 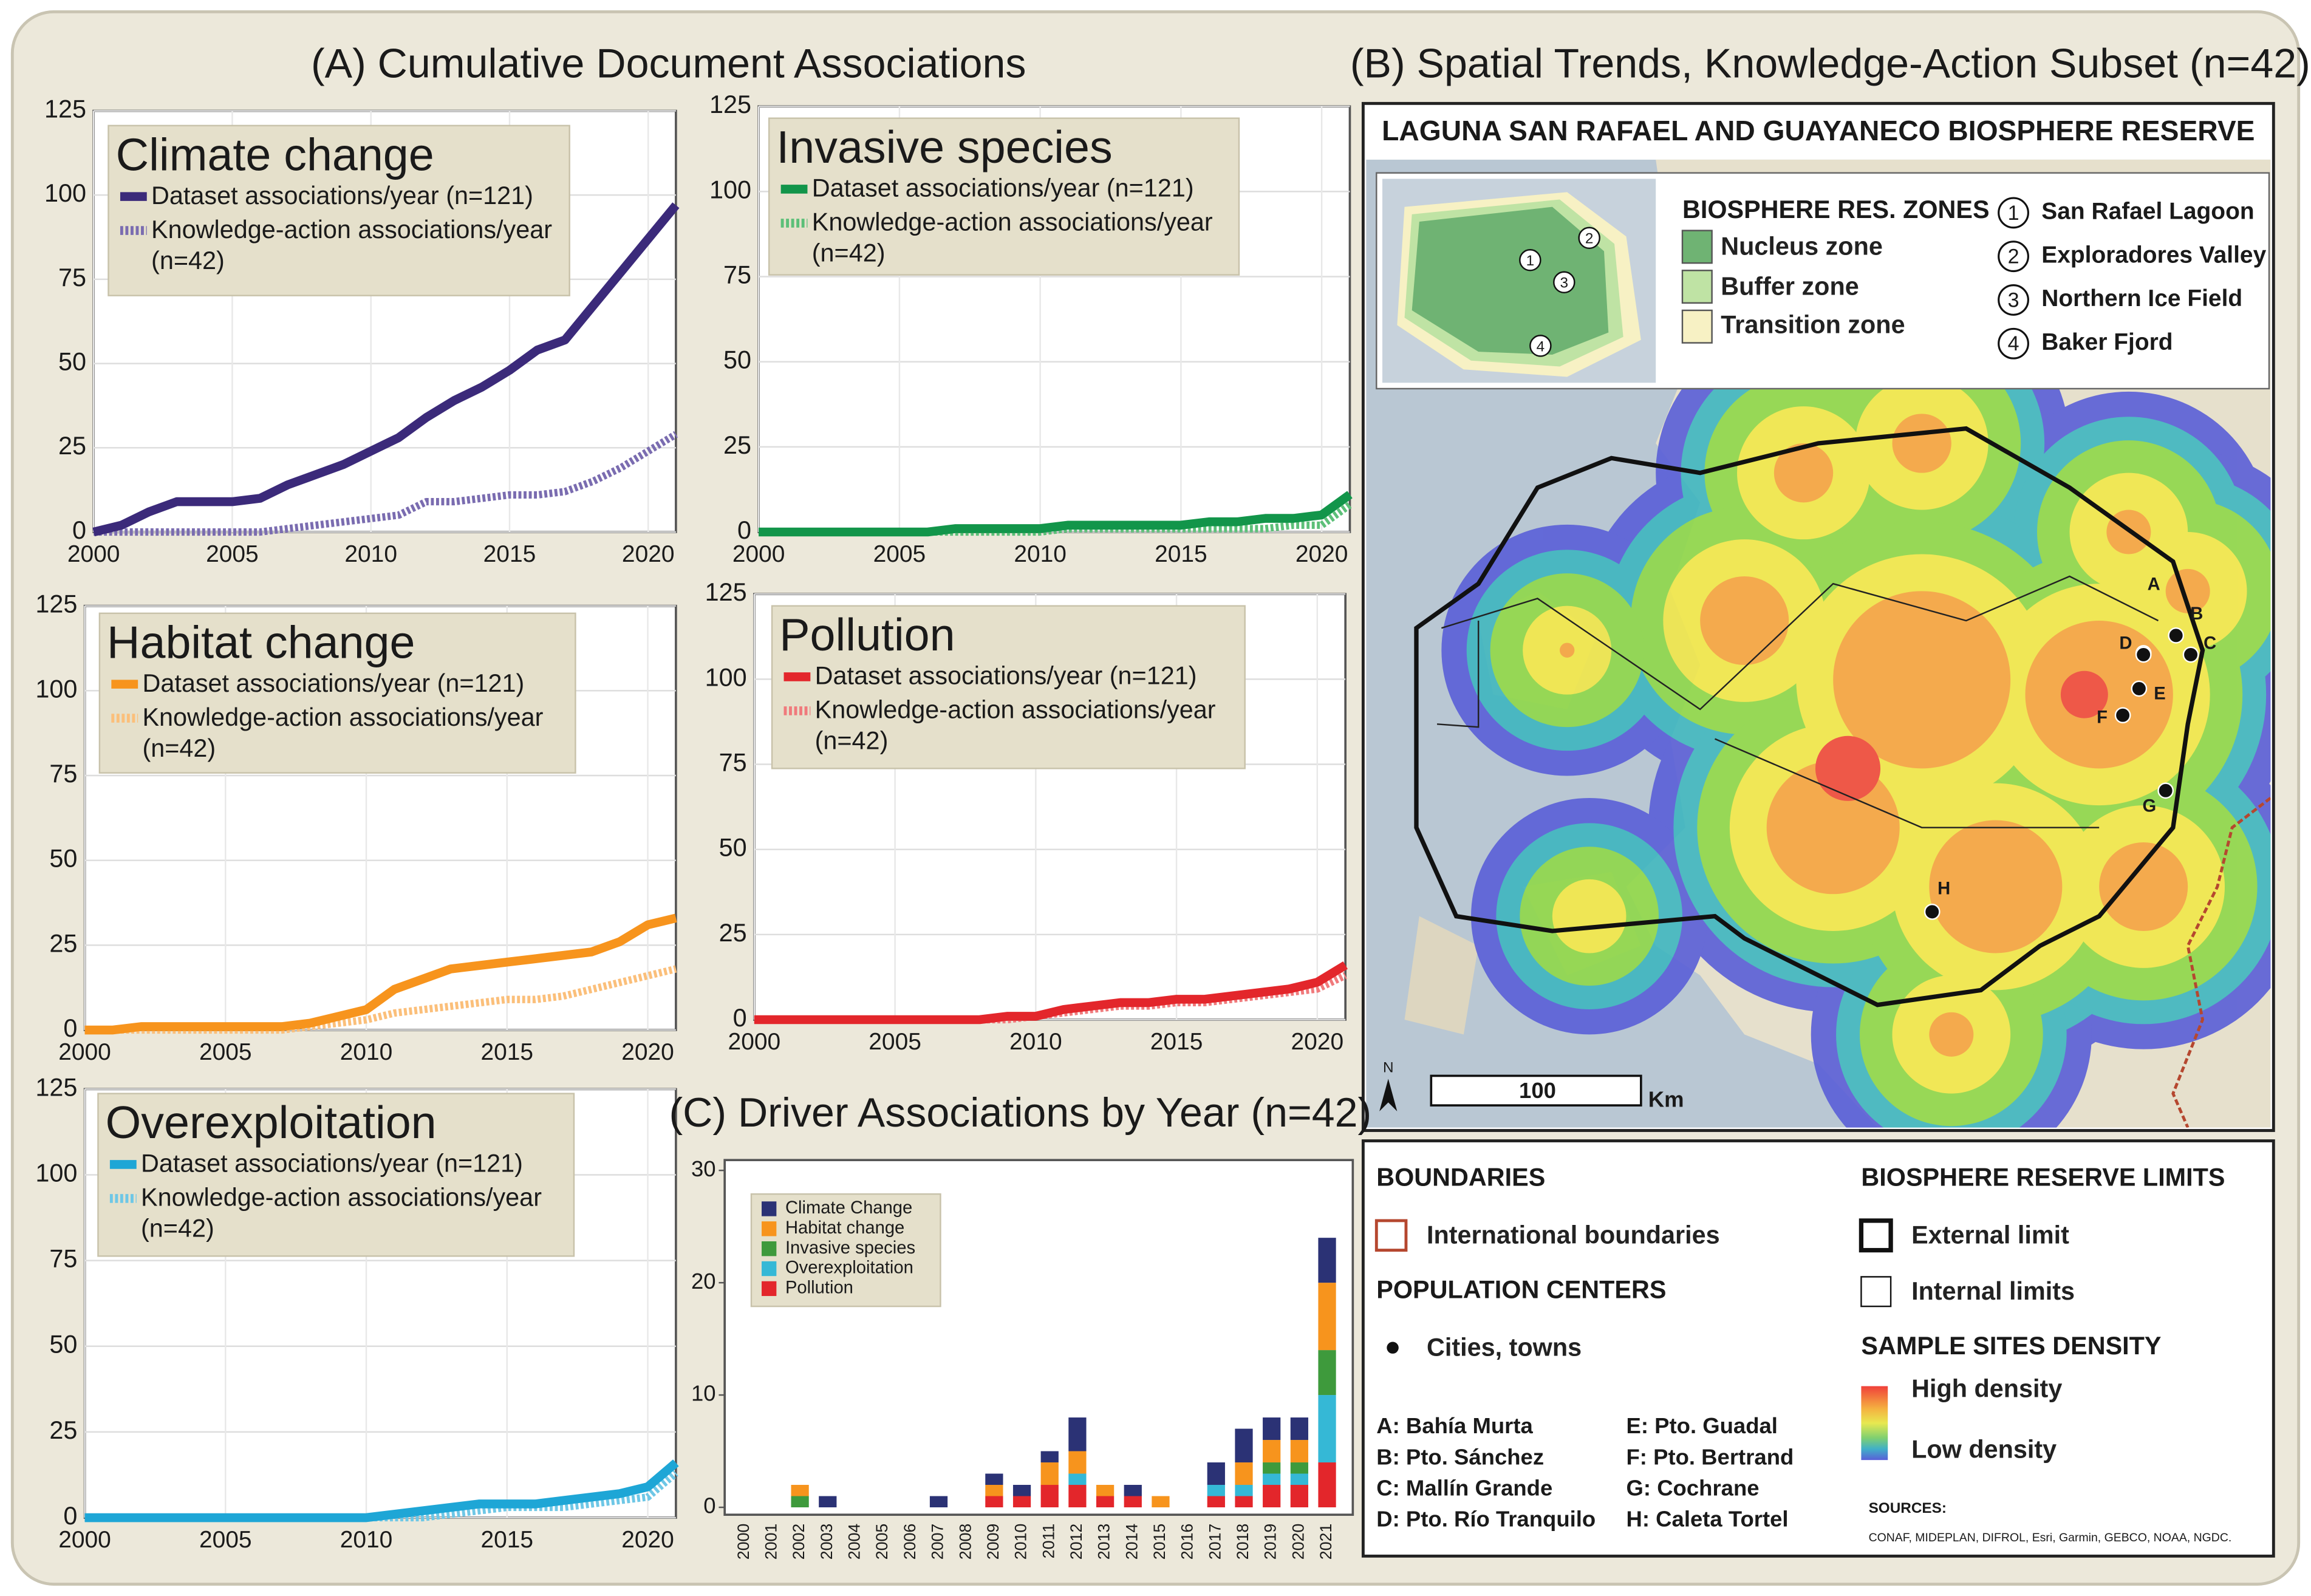 What do you see at coordinates (261, 642) in the screenshot?
I see `chart-title: Habitat change` at bounding box center [261, 642].